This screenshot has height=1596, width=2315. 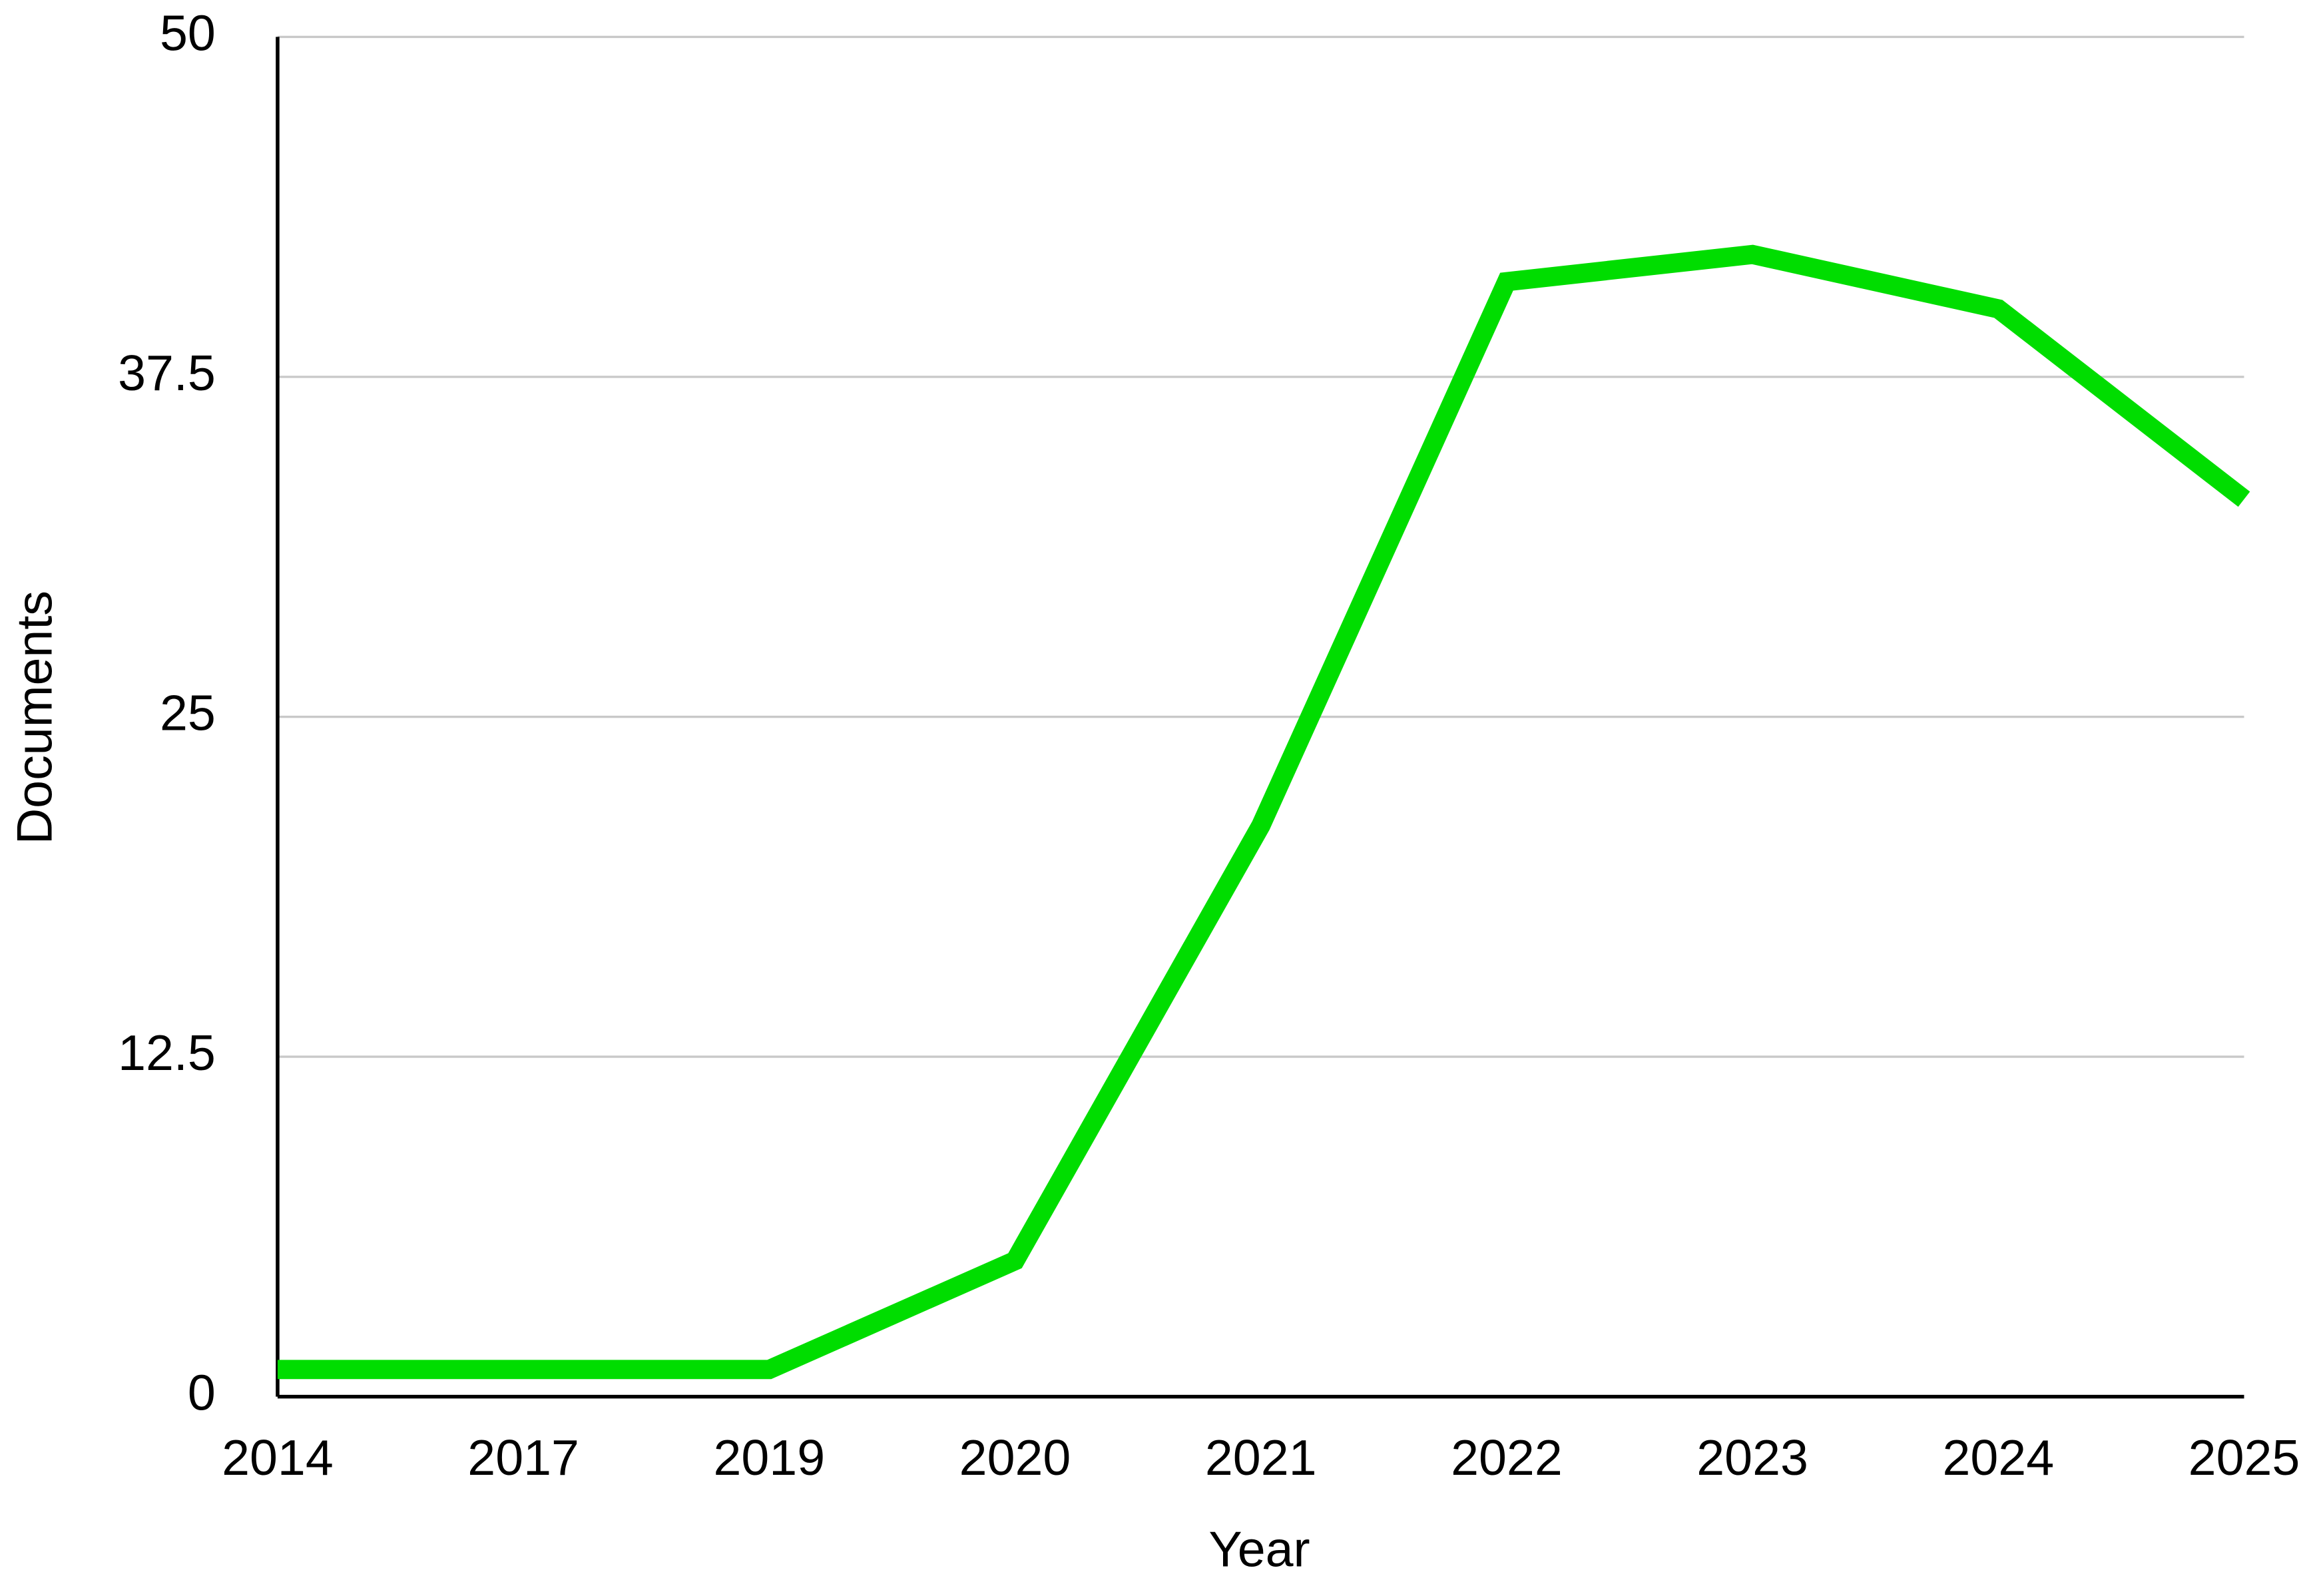 I want to click on x-tick-label: 2025, so click(x=2244, y=1457).